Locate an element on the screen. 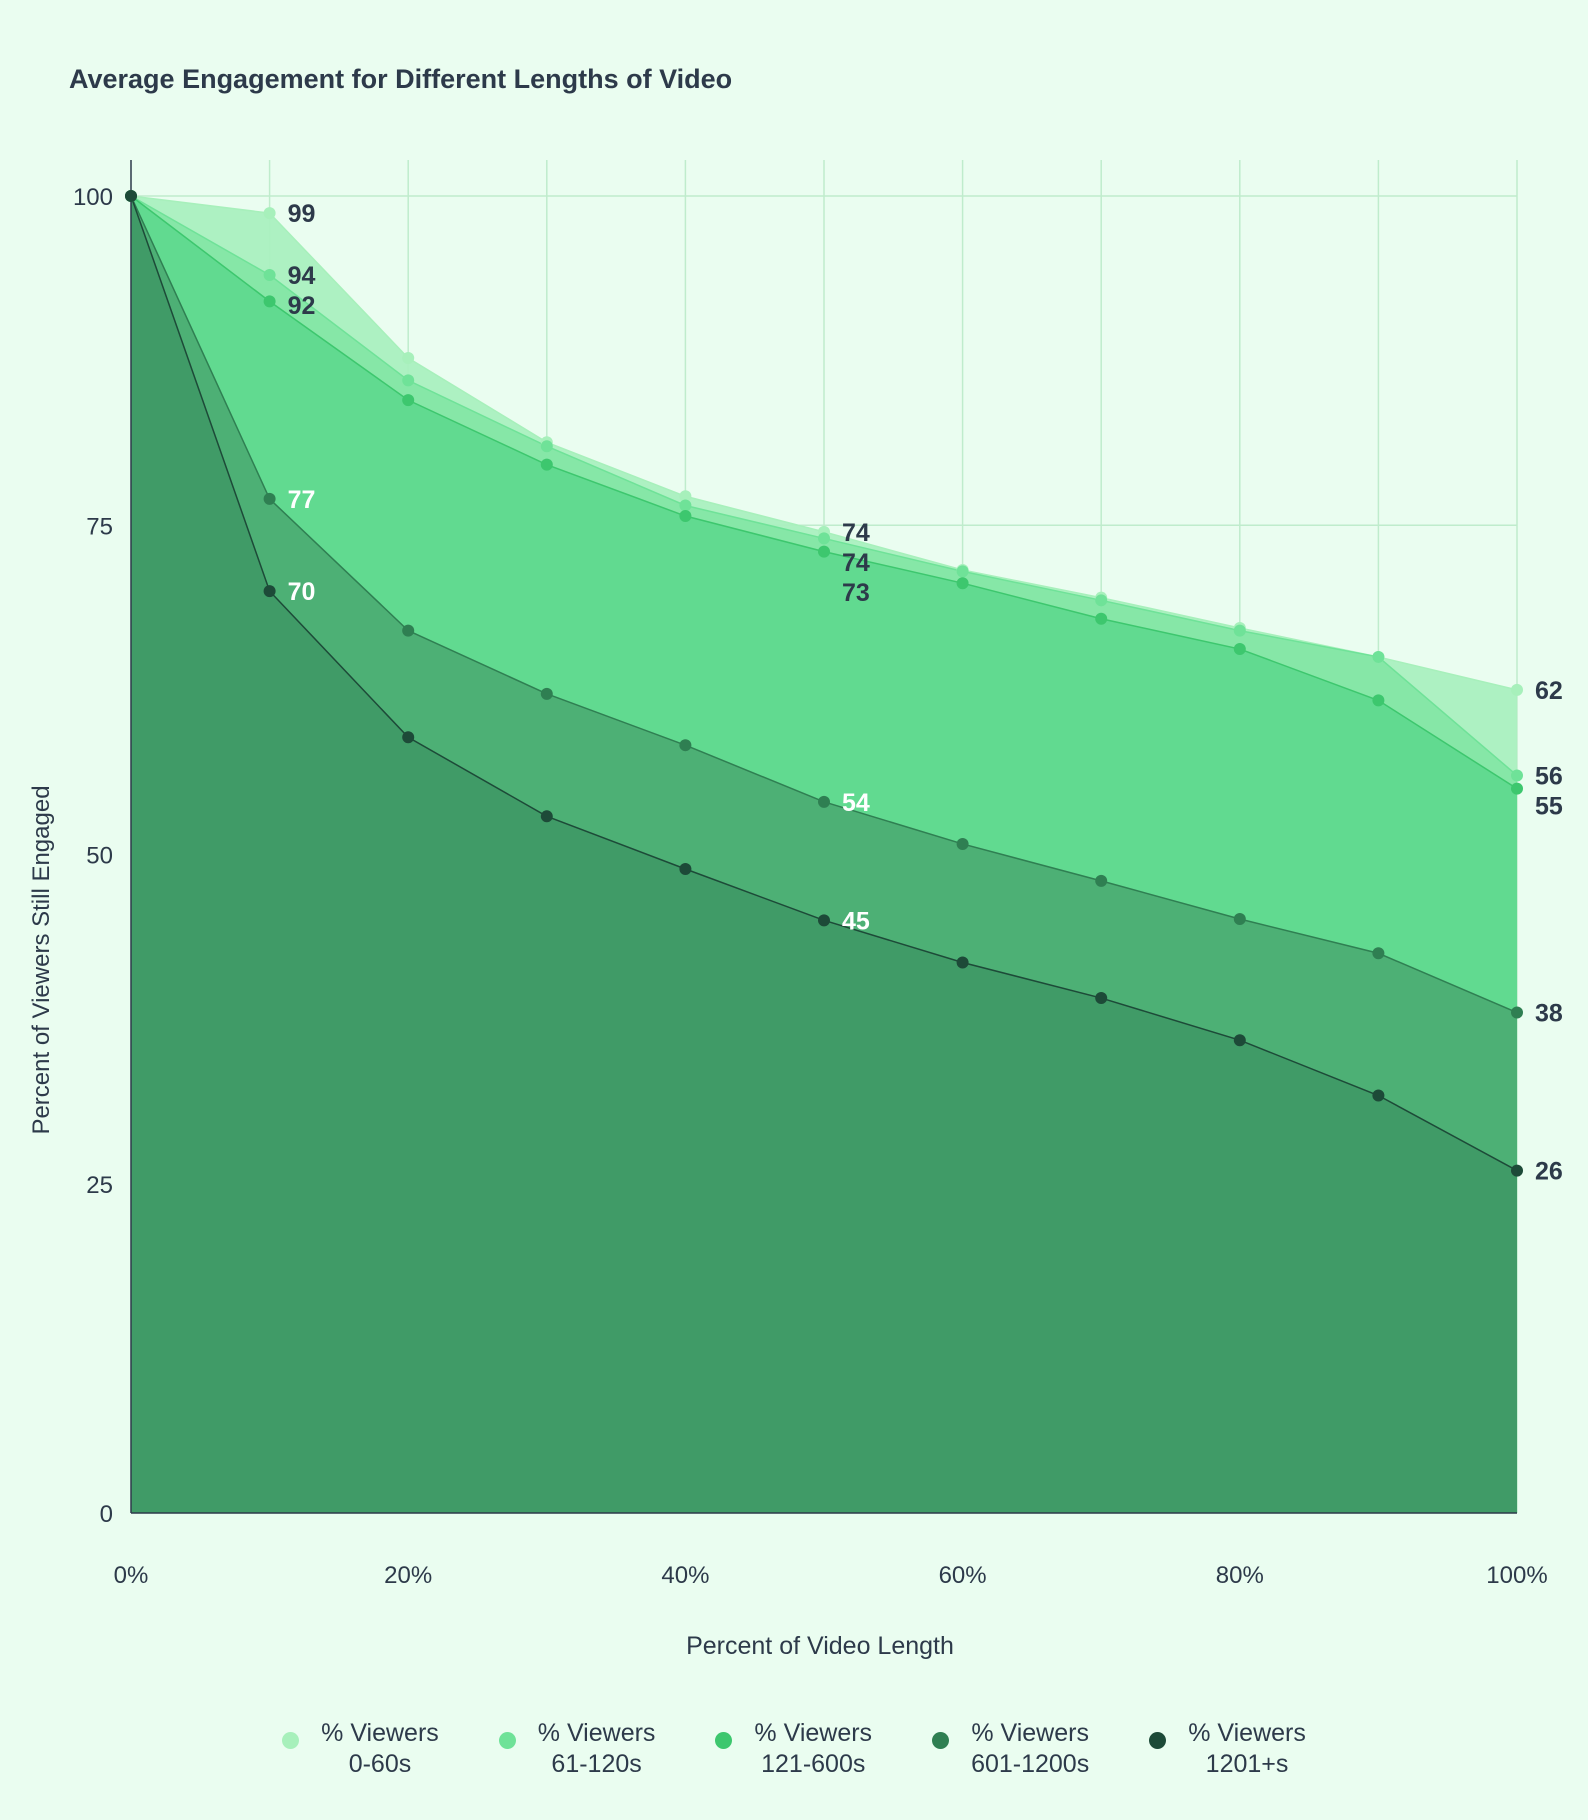 The width and height of the screenshot is (1588, 1820). data-label: 45 is located at coordinates (856, 921).